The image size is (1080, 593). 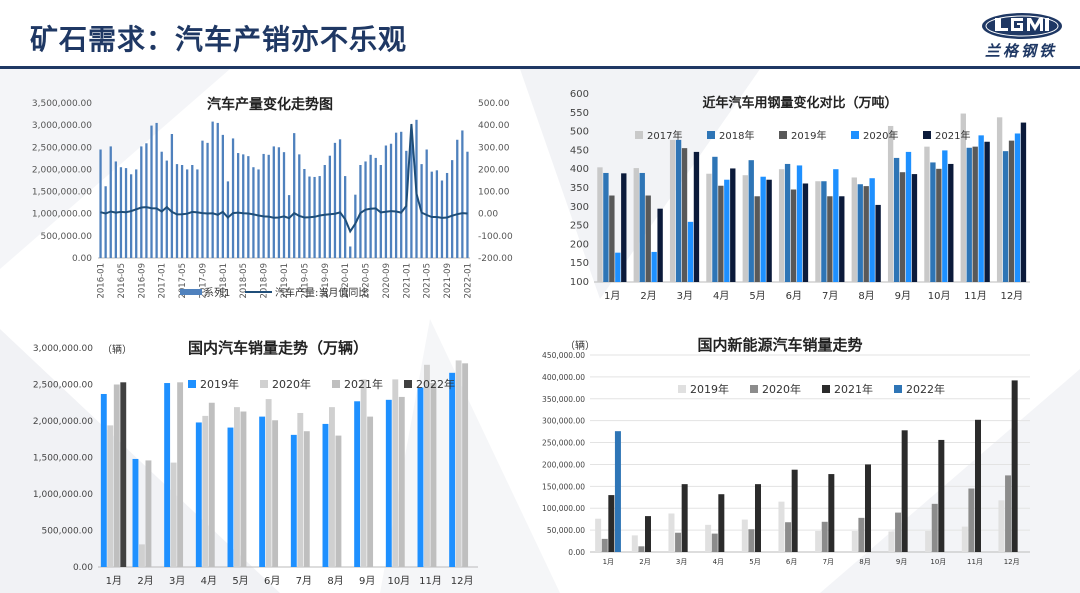 I want to click on y-tick: 400,000.00, so click(x=563, y=377).